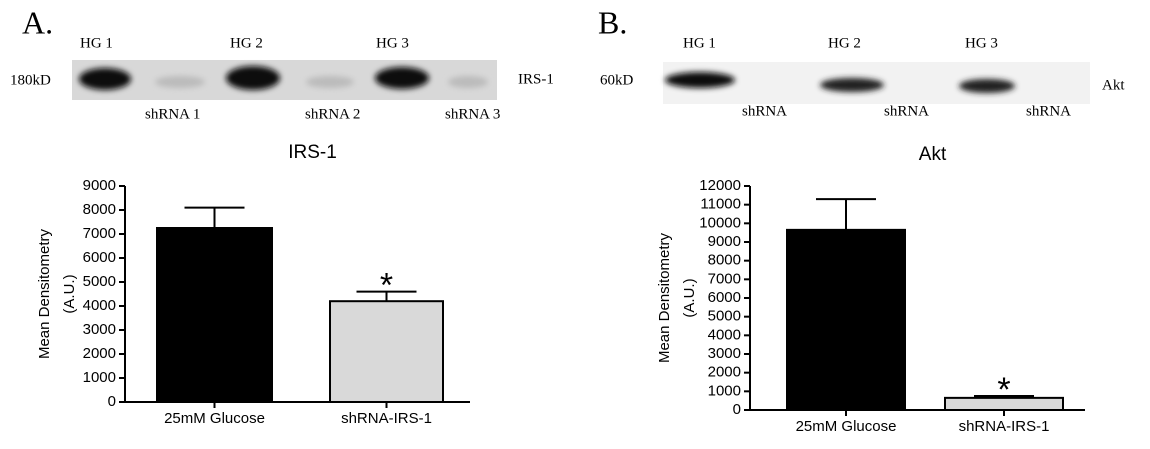 The image size is (1150, 449). Describe the element at coordinates (332, 114) in the screenshot. I see `knockdown-label: shRNA 2` at that location.